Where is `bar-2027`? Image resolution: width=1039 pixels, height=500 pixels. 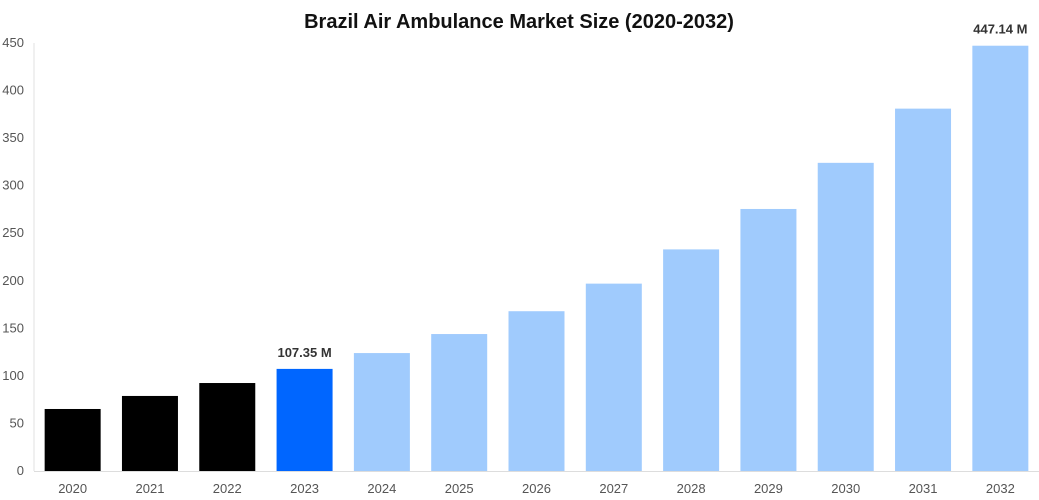
bar-2027 is located at coordinates (613, 377).